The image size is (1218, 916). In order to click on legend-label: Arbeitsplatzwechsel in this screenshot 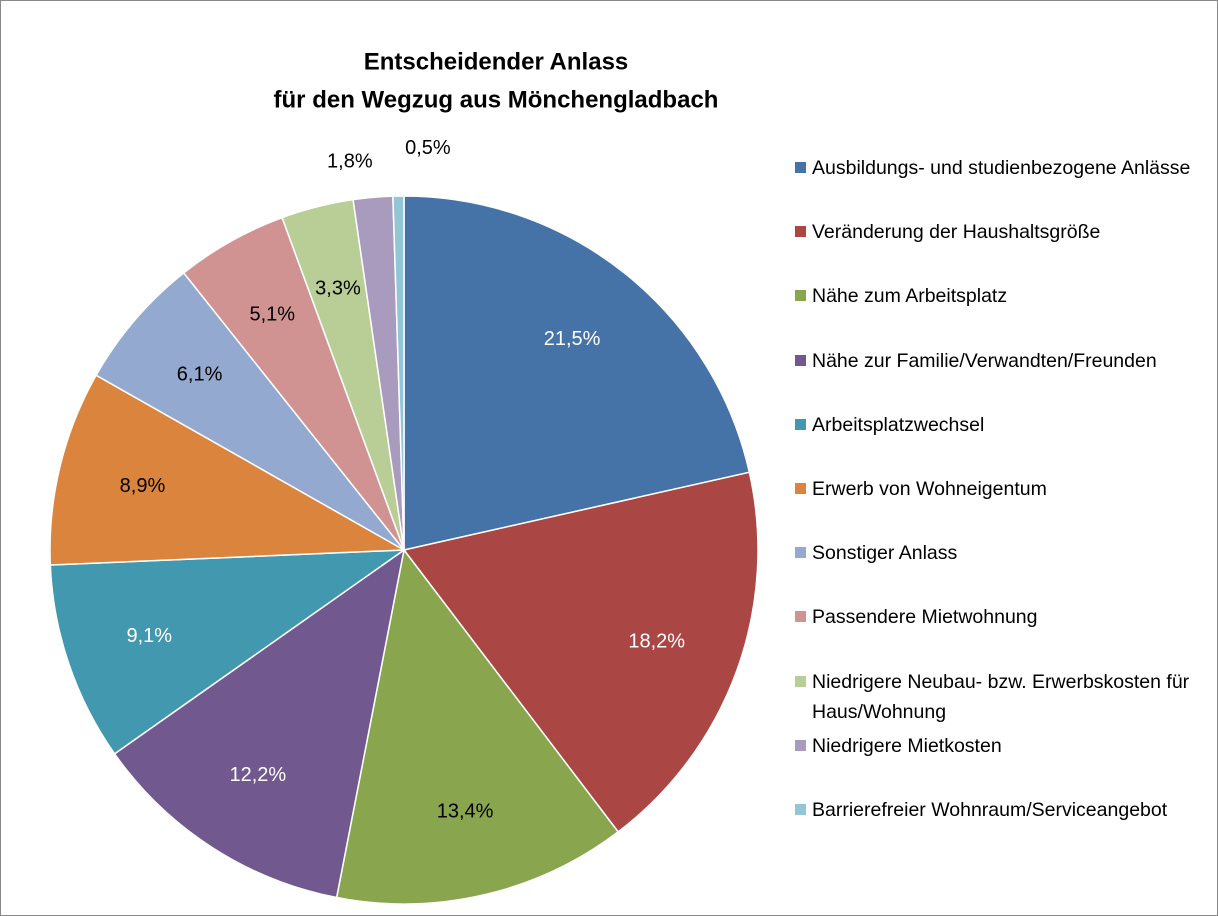, I will do `click(898, 424)`.